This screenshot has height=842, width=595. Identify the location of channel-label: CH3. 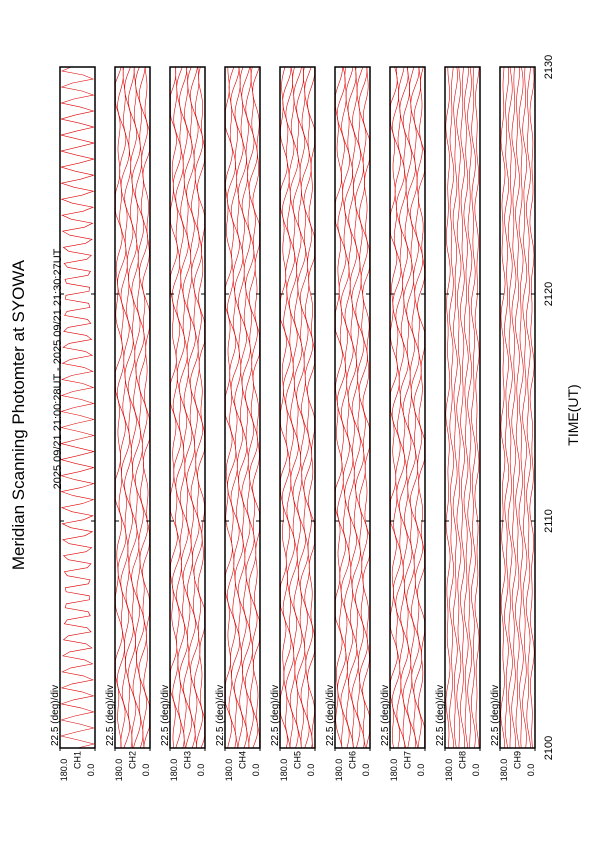
(188, 760).